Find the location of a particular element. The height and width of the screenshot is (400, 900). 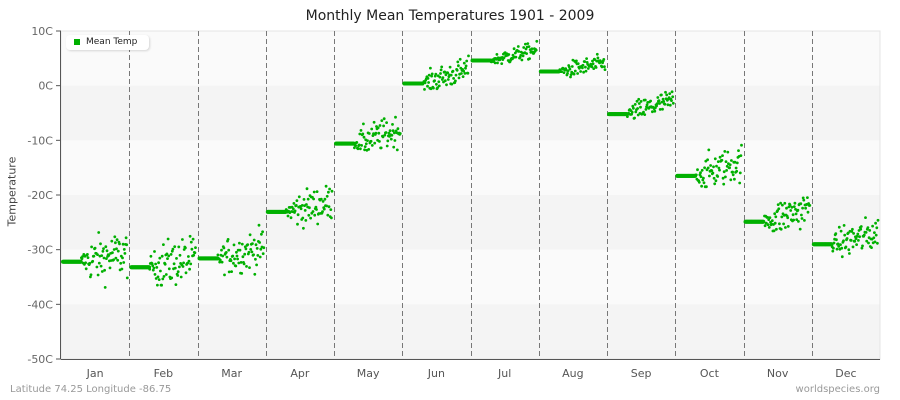

x-tick-label: Feb is located at coordinates (163, 373).